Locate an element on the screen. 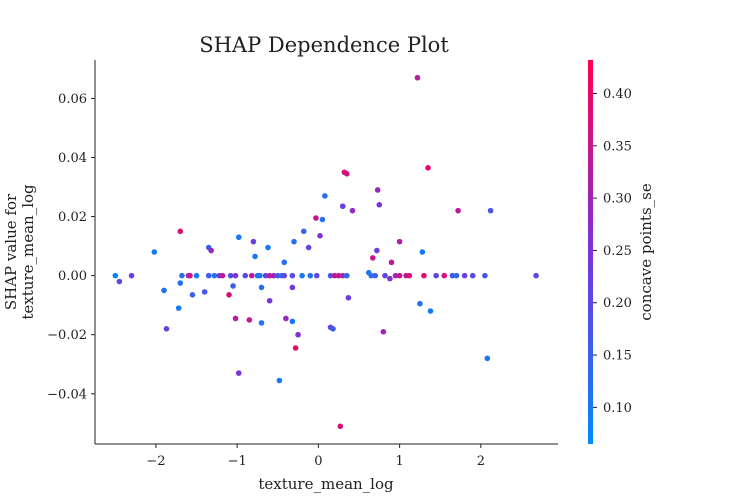 The width and height of the screenshot is (750, 500). x-tick-label: 0 is located at coordinates (318, 461).